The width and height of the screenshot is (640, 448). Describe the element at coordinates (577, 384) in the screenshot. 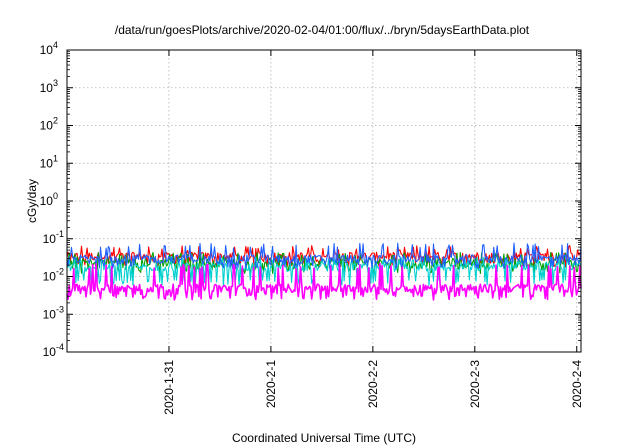

I see `x-tick-label: 2020-2-4` at that location.